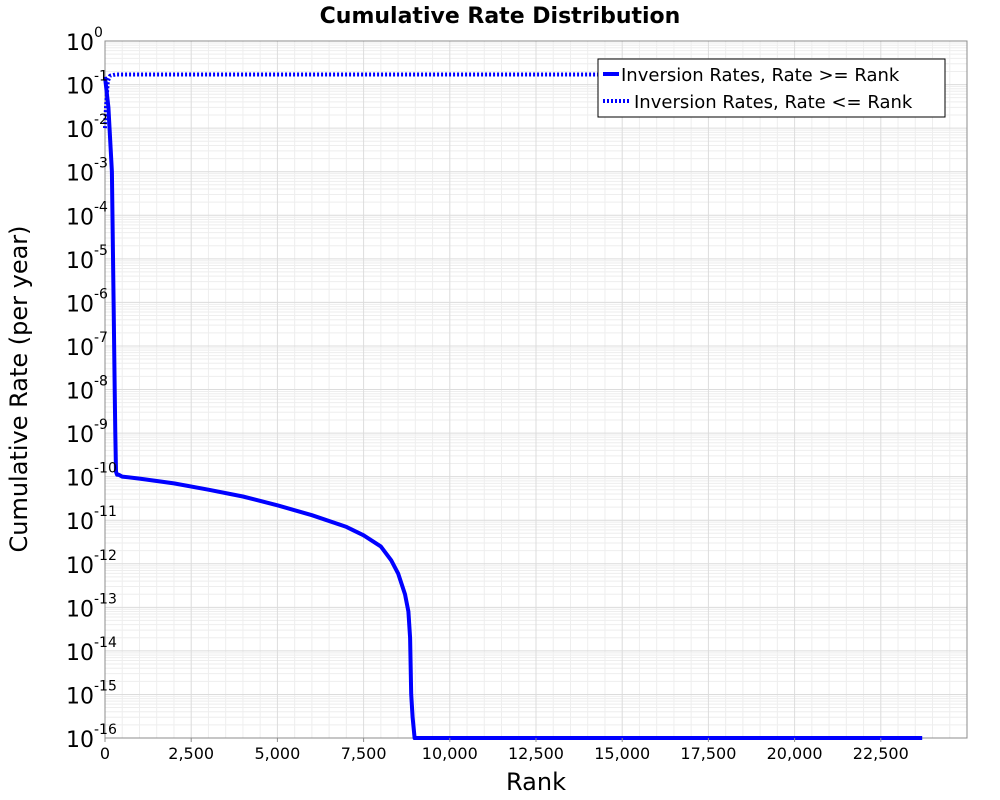 This screenshot has width=1000, height=800. Describe the element at coordinates (105, 686) in the screenshot. I see `y-tick-exponent: -15` at that location.